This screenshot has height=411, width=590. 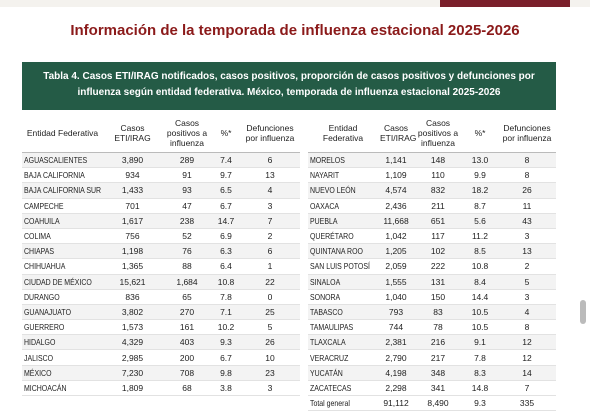 What do you see at coordinates (161, 190) in the screenshot?
I see `table-row: BAJA CALIFORNIA SUR 1,433 93 6.5 4` at bounding box center [161, 190].